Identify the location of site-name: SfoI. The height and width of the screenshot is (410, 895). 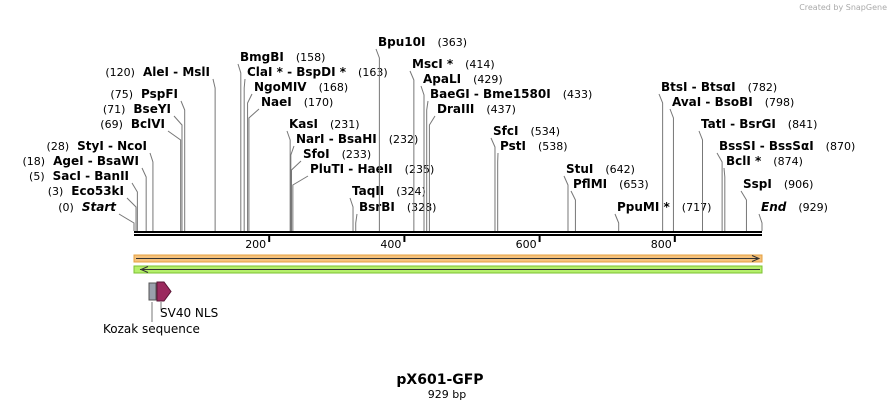
(316, 154).